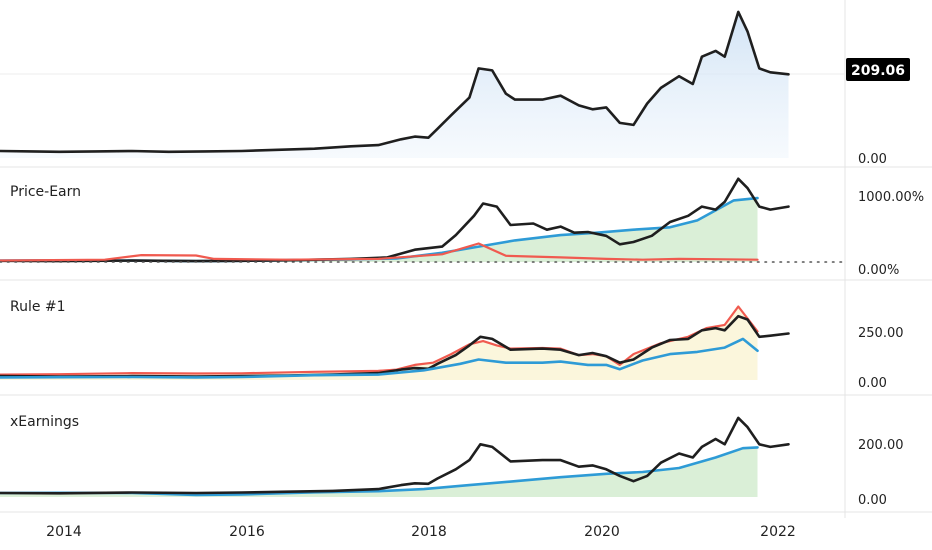  I want to click on pane-3-plot, so click(395, 342).